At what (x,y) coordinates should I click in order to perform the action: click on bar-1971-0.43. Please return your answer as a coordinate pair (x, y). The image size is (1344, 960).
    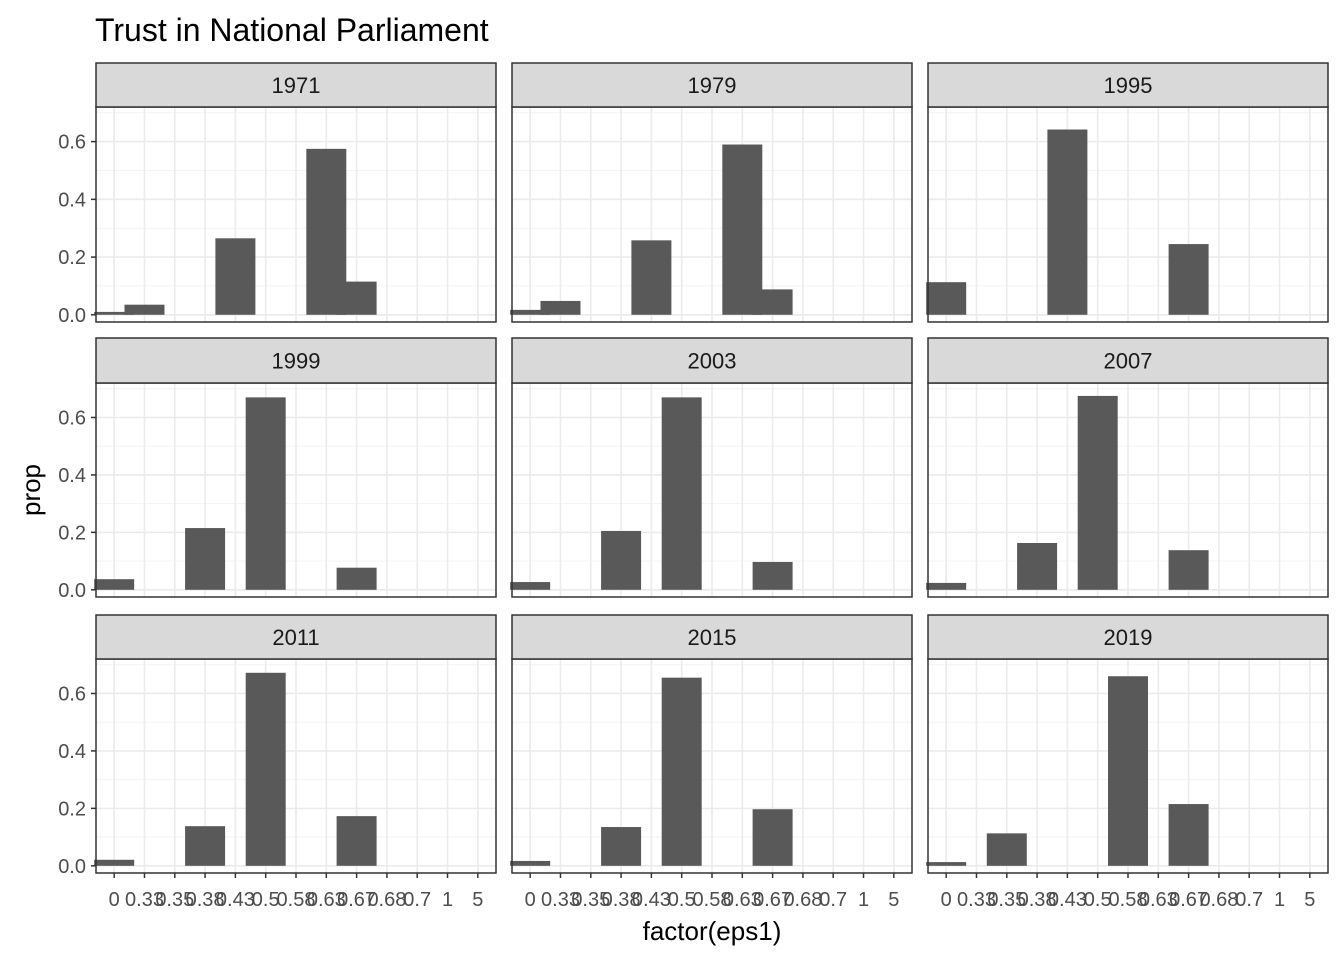
    Looking at the image, I should click on (235, 276).